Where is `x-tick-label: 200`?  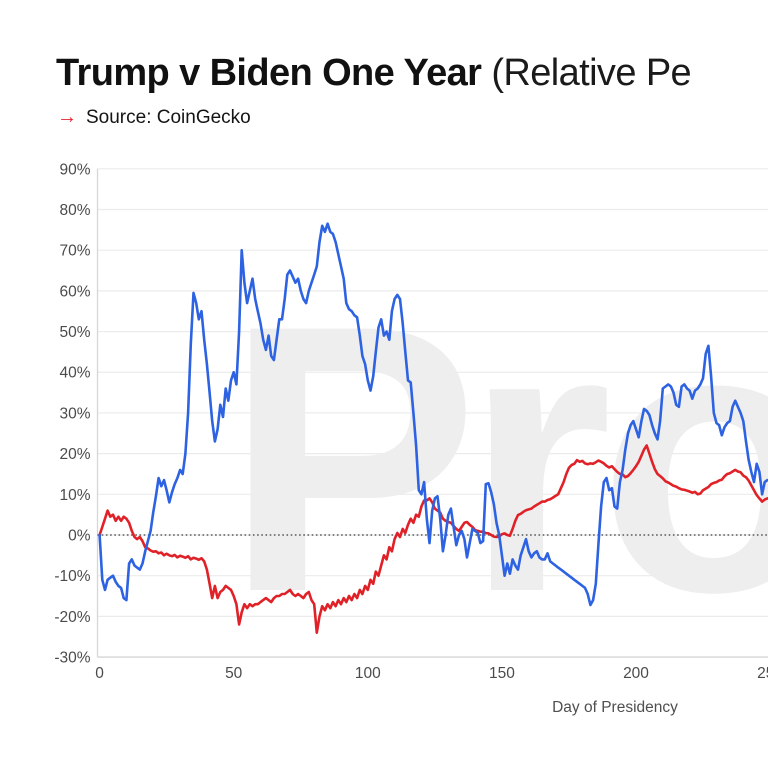 x-tick-label: 200 is located at coordinates (636, 673).